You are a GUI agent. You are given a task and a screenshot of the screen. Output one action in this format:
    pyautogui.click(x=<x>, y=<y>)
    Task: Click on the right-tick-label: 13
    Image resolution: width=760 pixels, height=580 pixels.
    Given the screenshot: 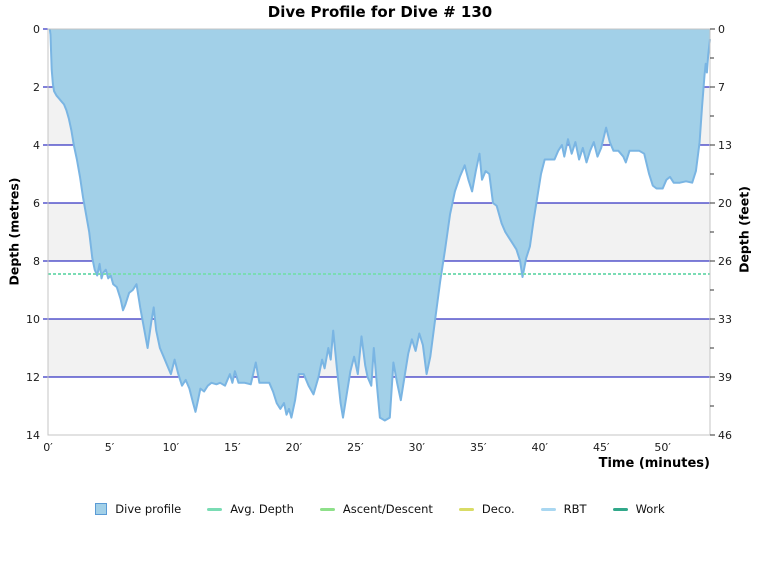 What is the action you would take?
    pyautogui.click(x=725, y=145)
    